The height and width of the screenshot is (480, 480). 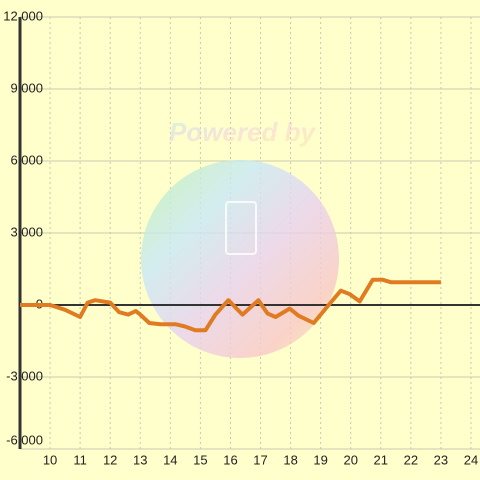 I want to click on x-tick-label: 19, so click(x=320, y=459).